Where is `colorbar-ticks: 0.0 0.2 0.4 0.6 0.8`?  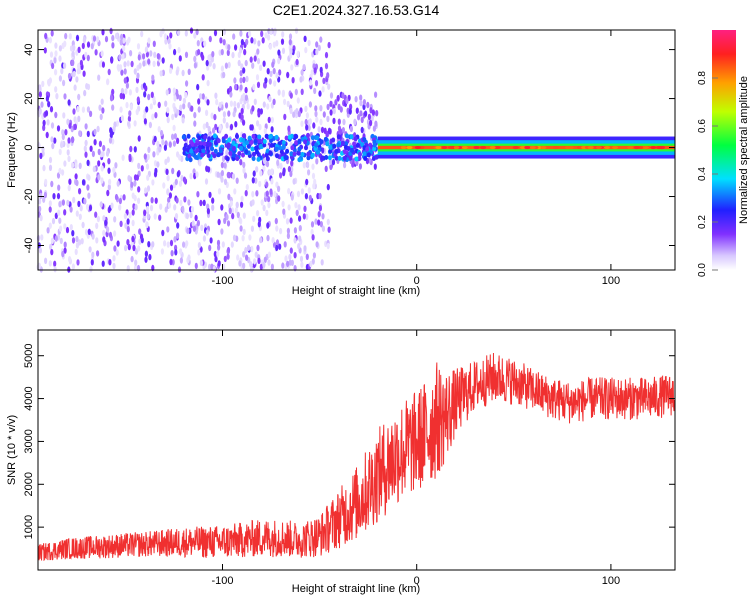 colorbar-ticks: 0.0 0.2 0.4 0.6 0.8 is located at coordinates (707, 174).